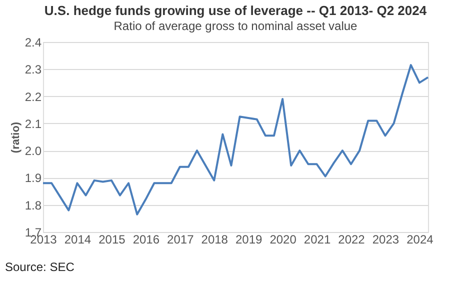 The height and width of the screenshot is (300, 450). I want to click on y-tick-label: 2.0, so click(33, 151).